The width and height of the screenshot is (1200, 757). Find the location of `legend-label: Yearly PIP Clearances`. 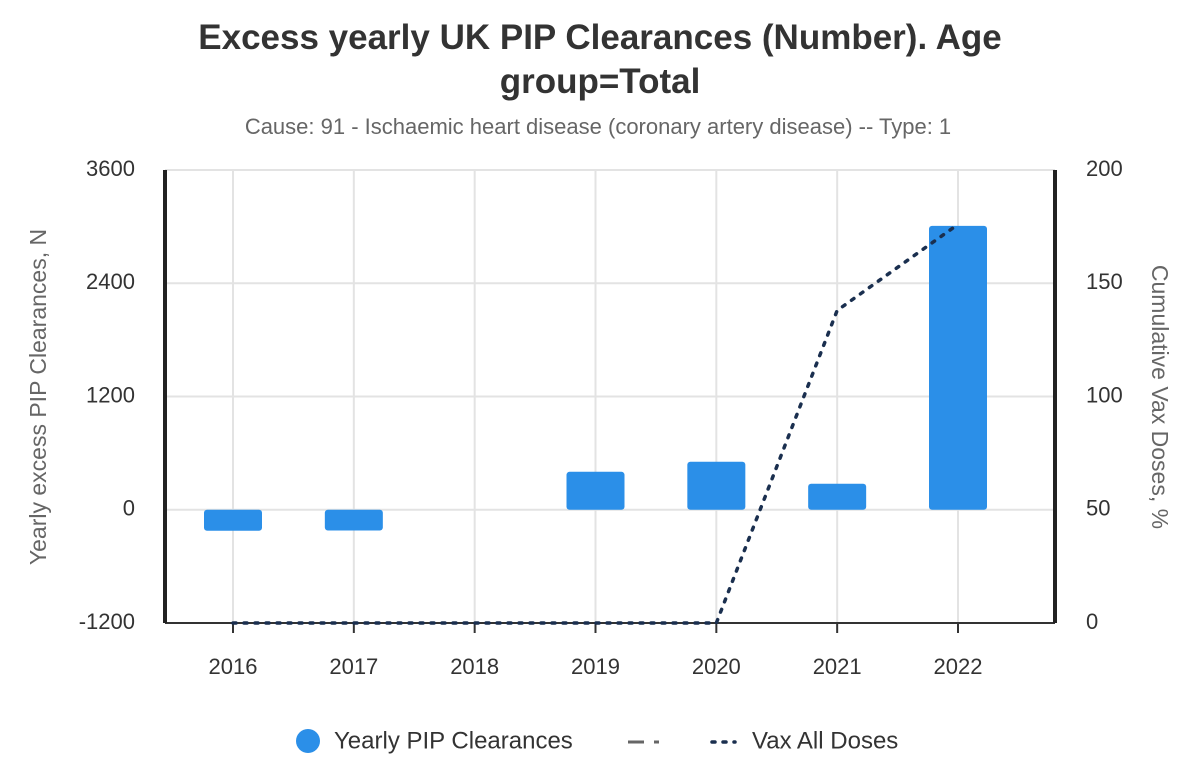

legend-label: Yearly PIP Clearances is located at coordinates (453, 740).